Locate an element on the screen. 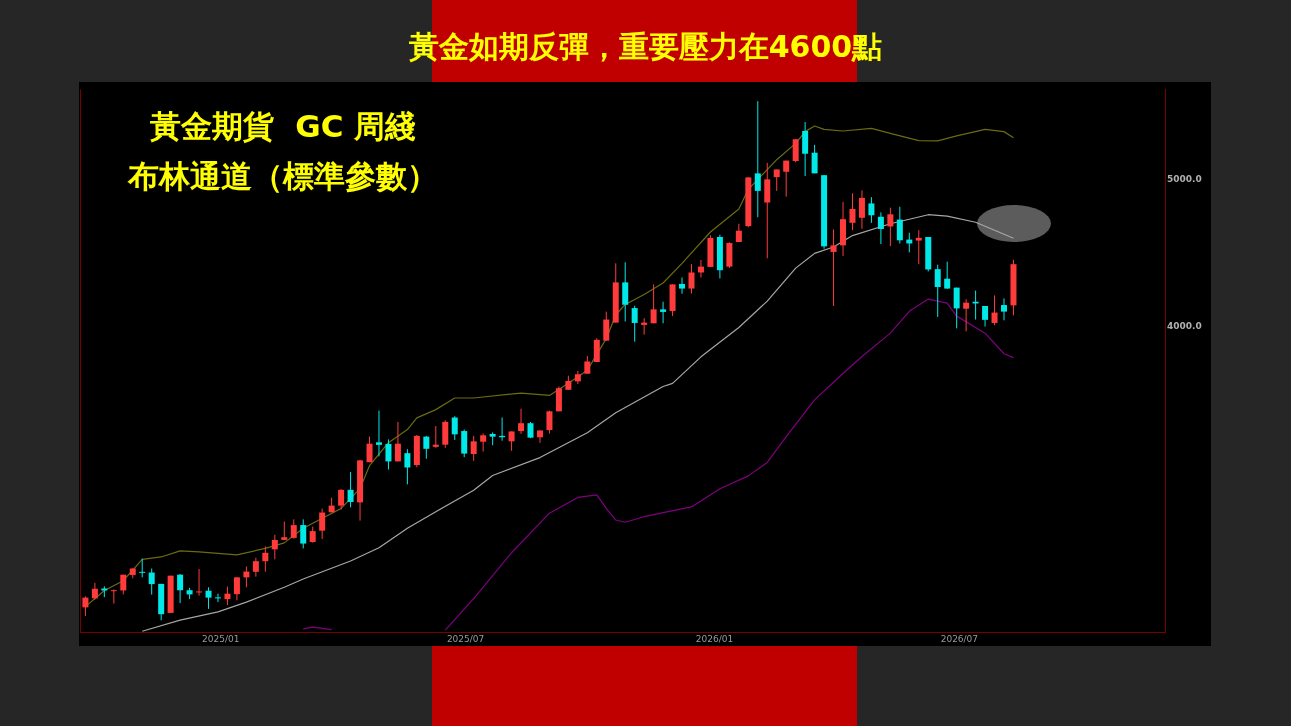  text: 黃金期貨 GC 周綫 is located at coordinates (283, 126).